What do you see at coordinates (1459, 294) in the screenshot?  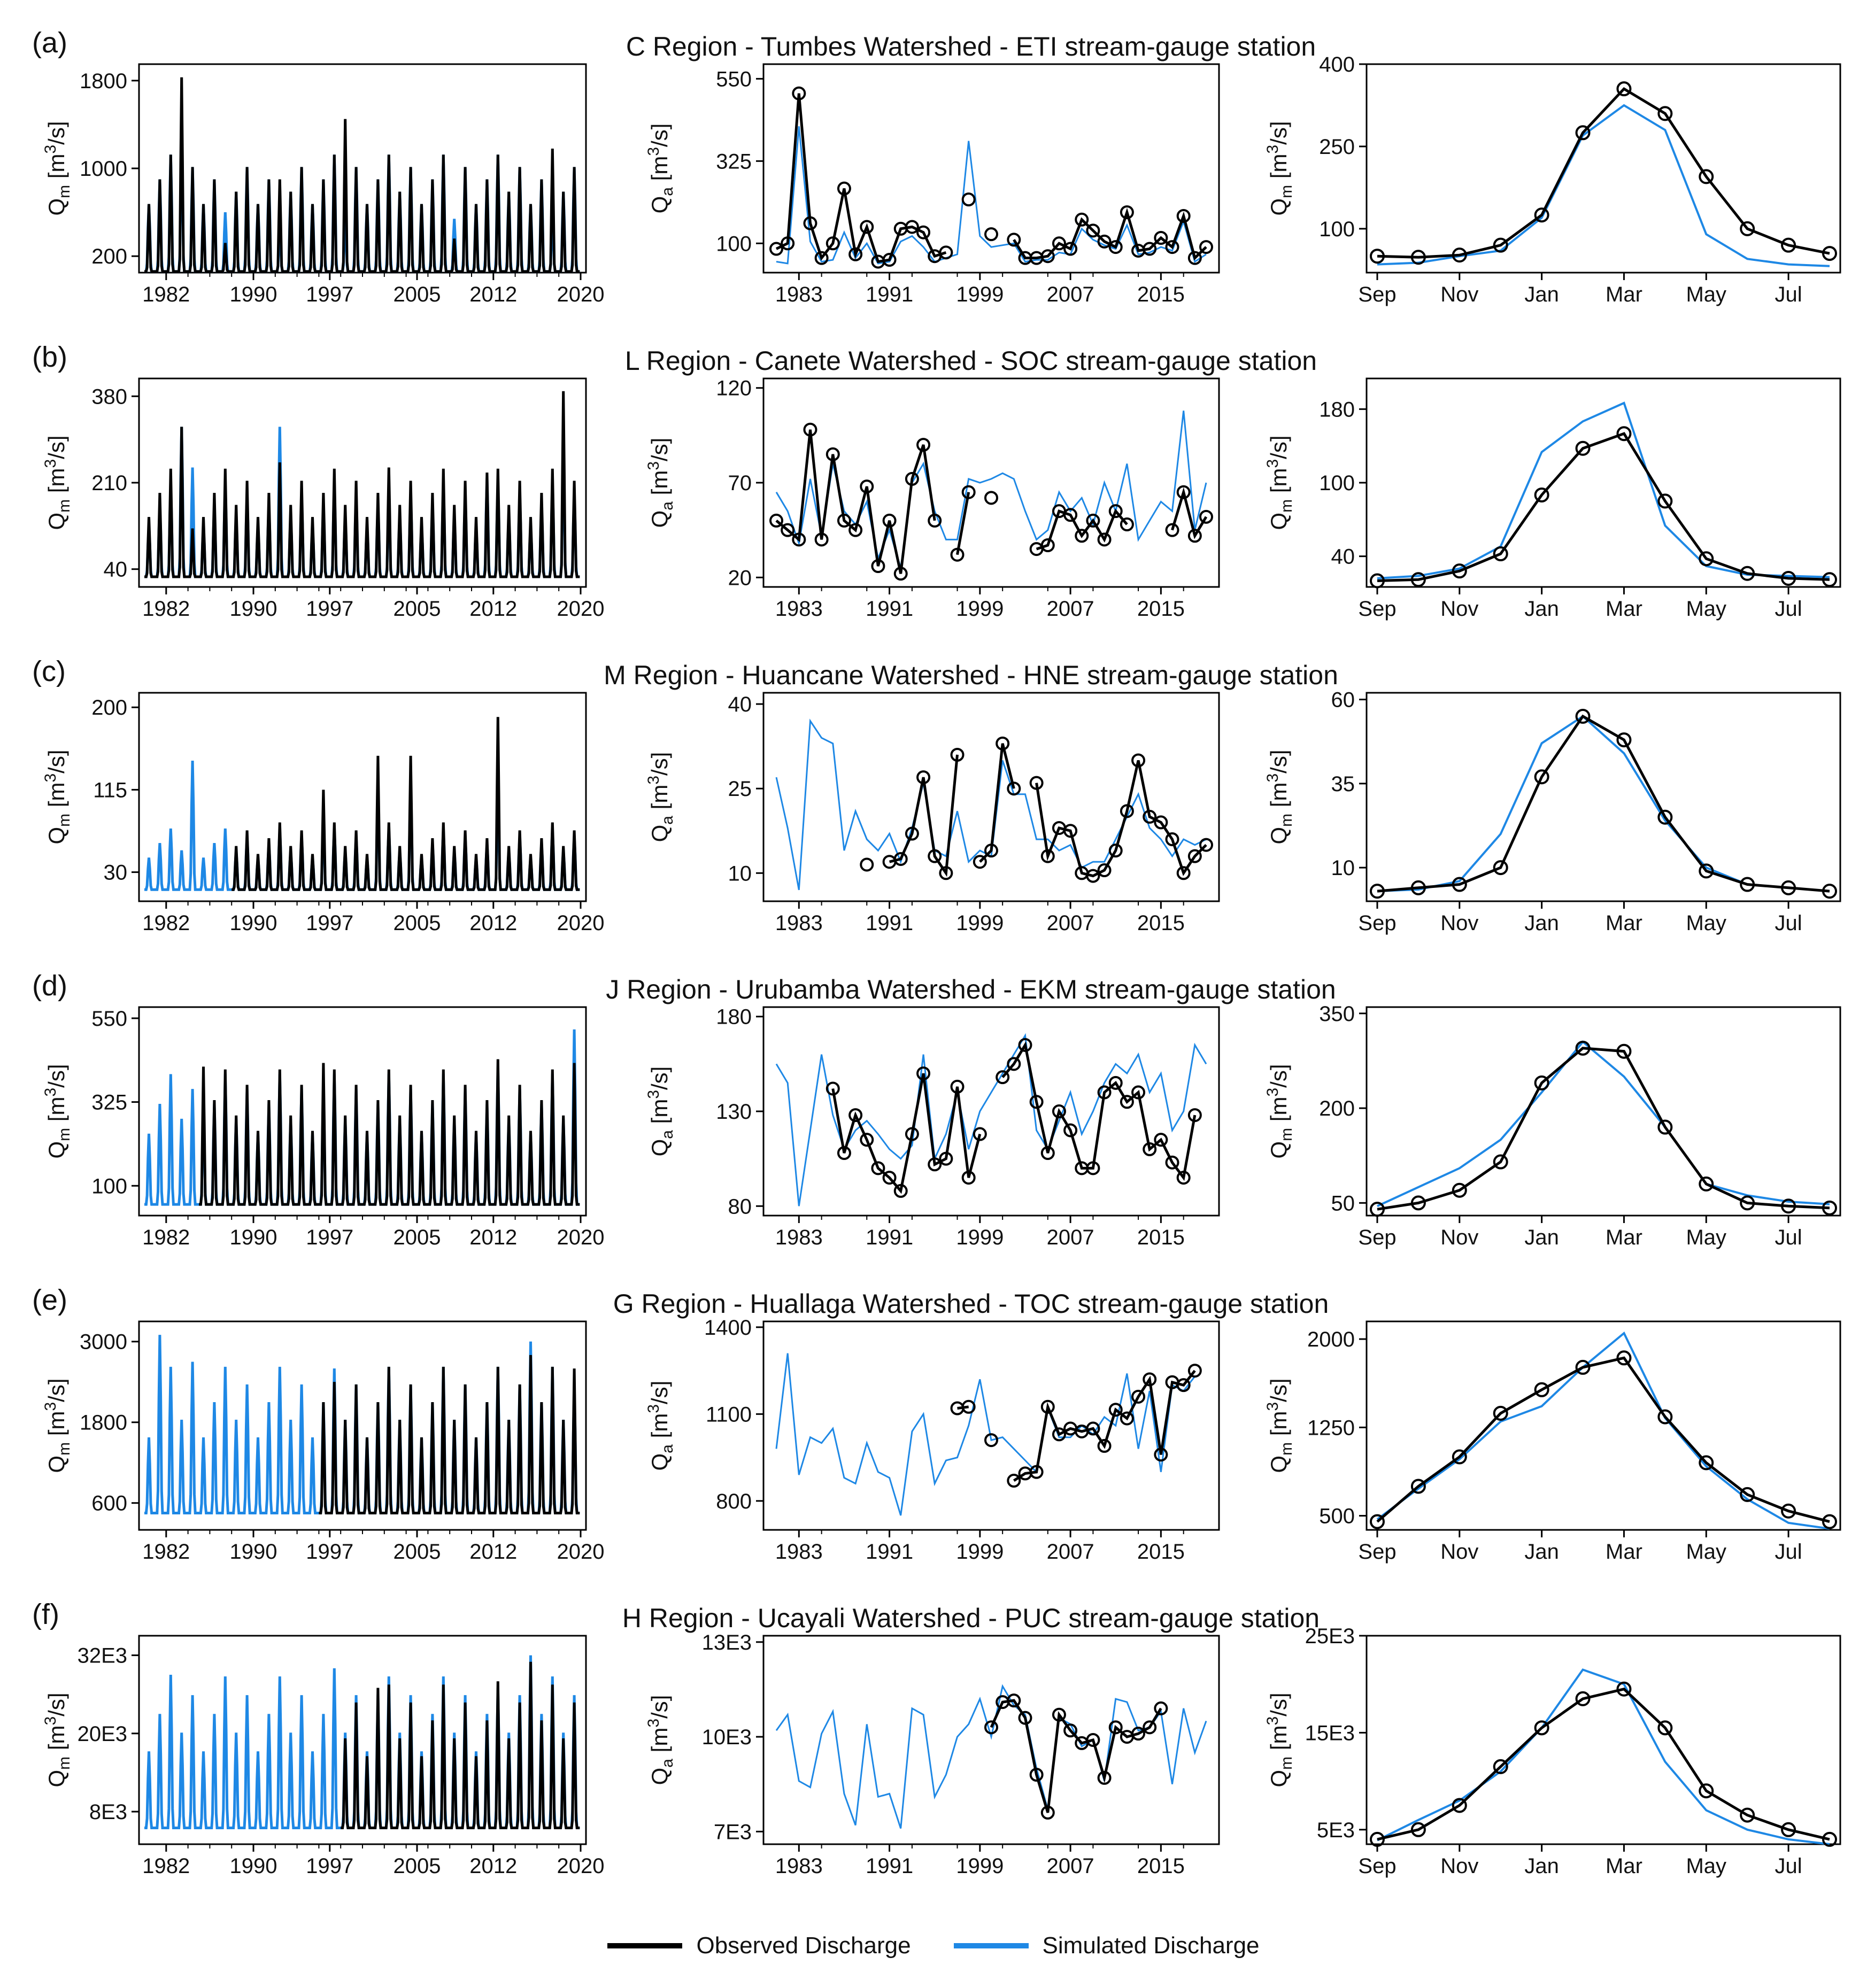 I see `x-tick-label: Nov` at bounding box center [1459, 294].